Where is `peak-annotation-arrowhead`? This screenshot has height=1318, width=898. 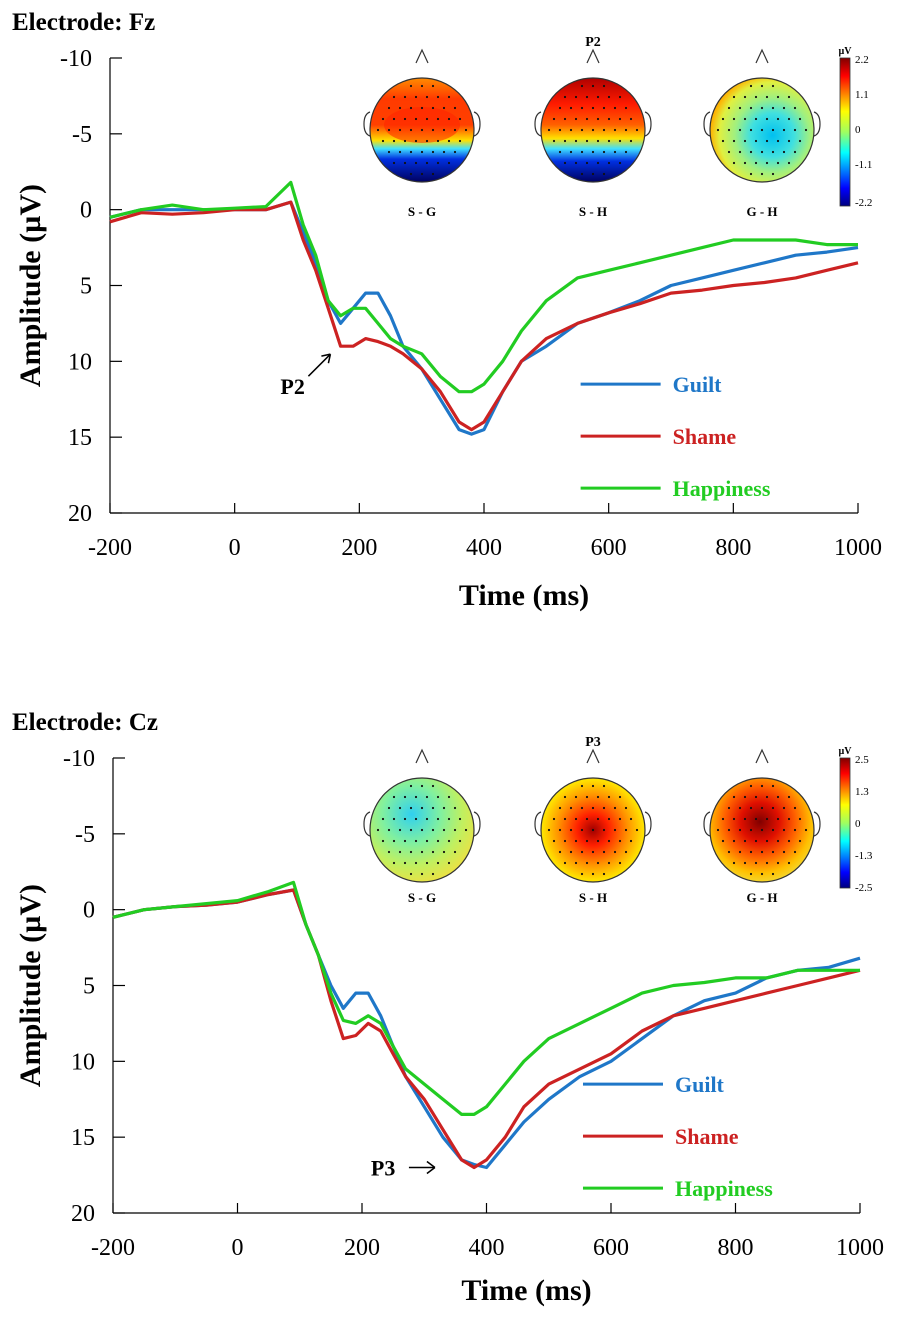 peak-annotation-arrowhead is located at coordinates (431, 1167).